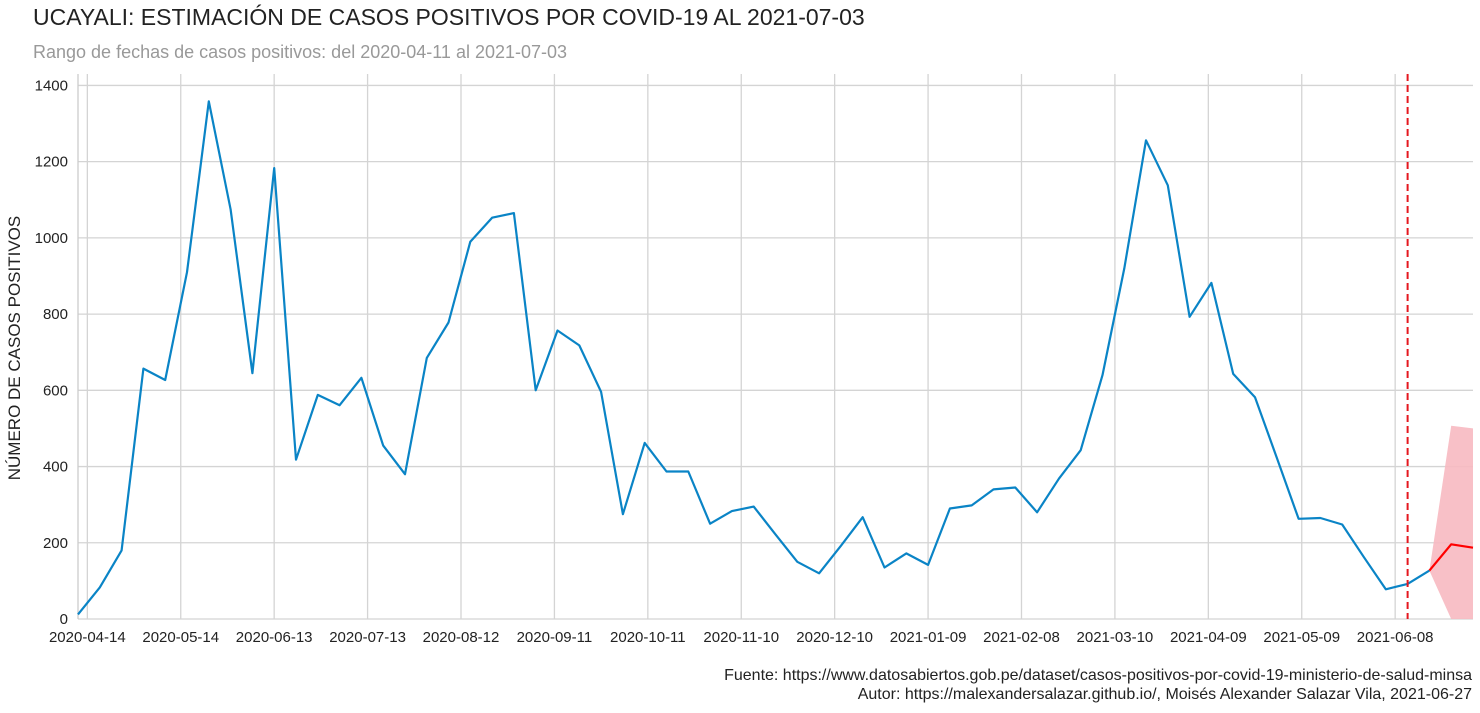 This screenshot has width=1480, height=713. What do you see at coordinates (55, 314) in the screenshot?
I see `y-tick-label: 800` at bounding box center [55, 314].